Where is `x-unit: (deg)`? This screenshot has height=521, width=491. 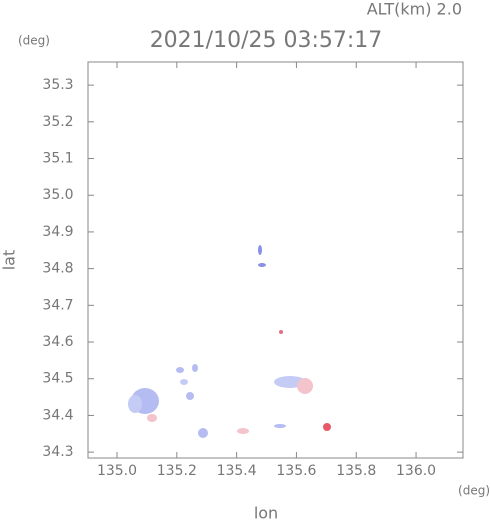
x-unit: (deg) is located at coordinates (474, 491).